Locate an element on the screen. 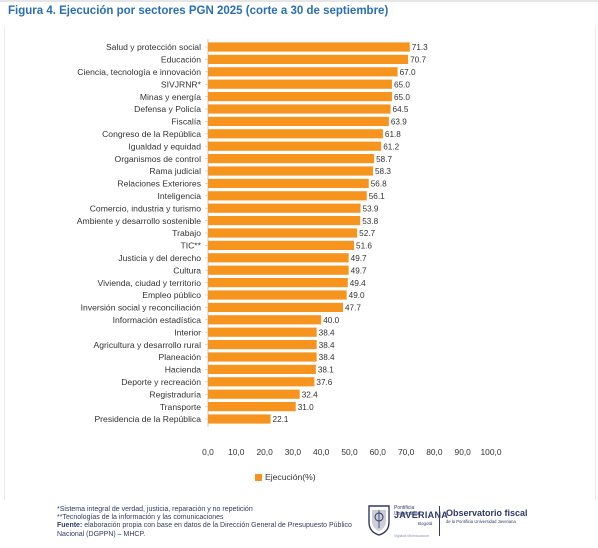 The height and width of the screenshot is (548, 598). data-label: 71.3 is located at coordinates (420, 47).